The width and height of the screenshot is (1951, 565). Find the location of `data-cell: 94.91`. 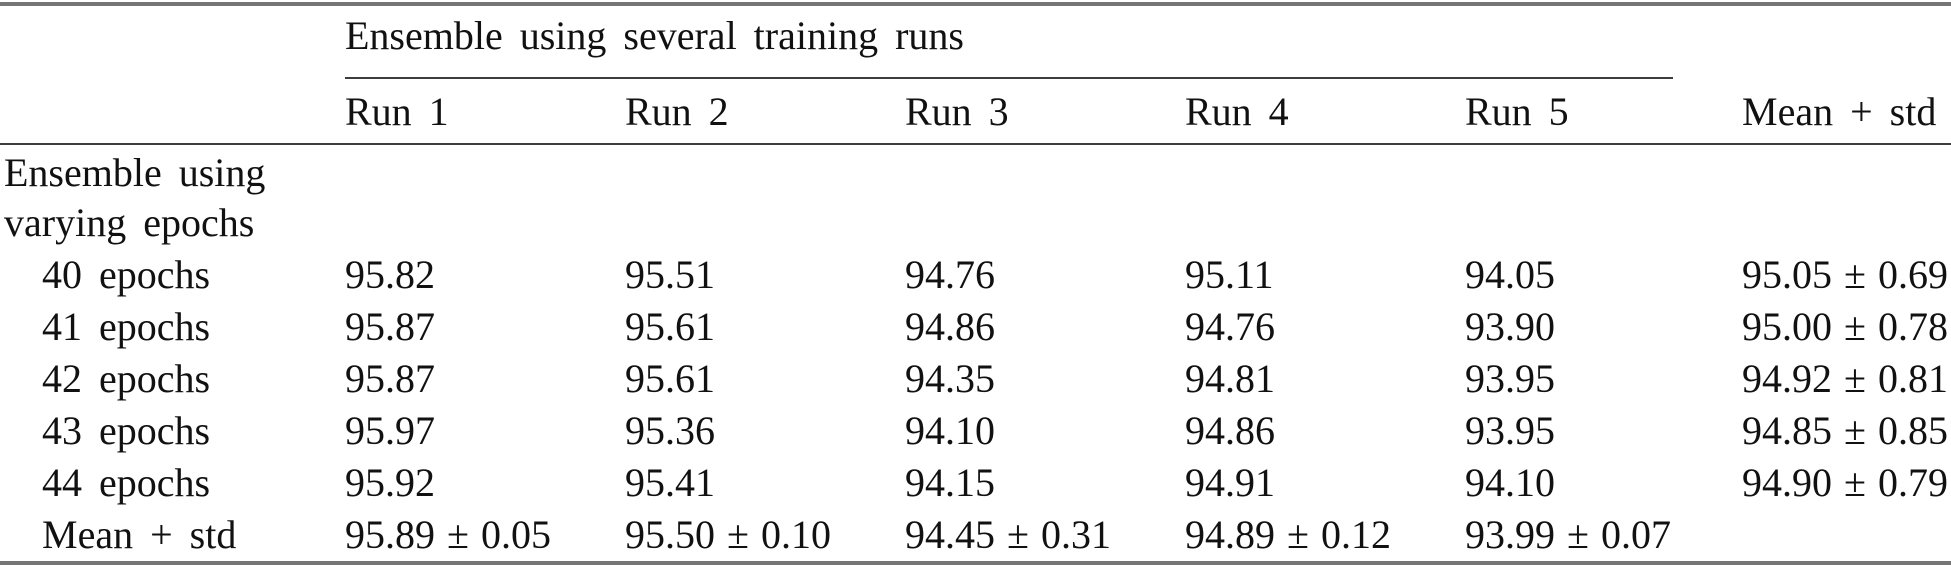

data-cell: 94.91 is located at coordinates (1230, 482).